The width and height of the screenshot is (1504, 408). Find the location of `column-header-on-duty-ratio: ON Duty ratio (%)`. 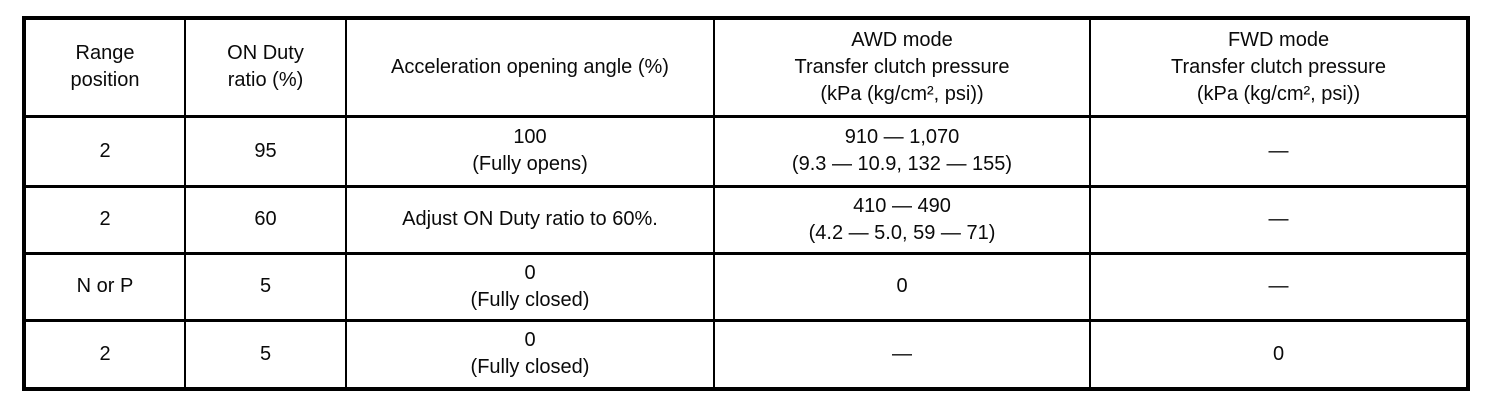

column-header-on-duty-ratio: ON Duty ratio (%) is located at coordinates (265, 67).